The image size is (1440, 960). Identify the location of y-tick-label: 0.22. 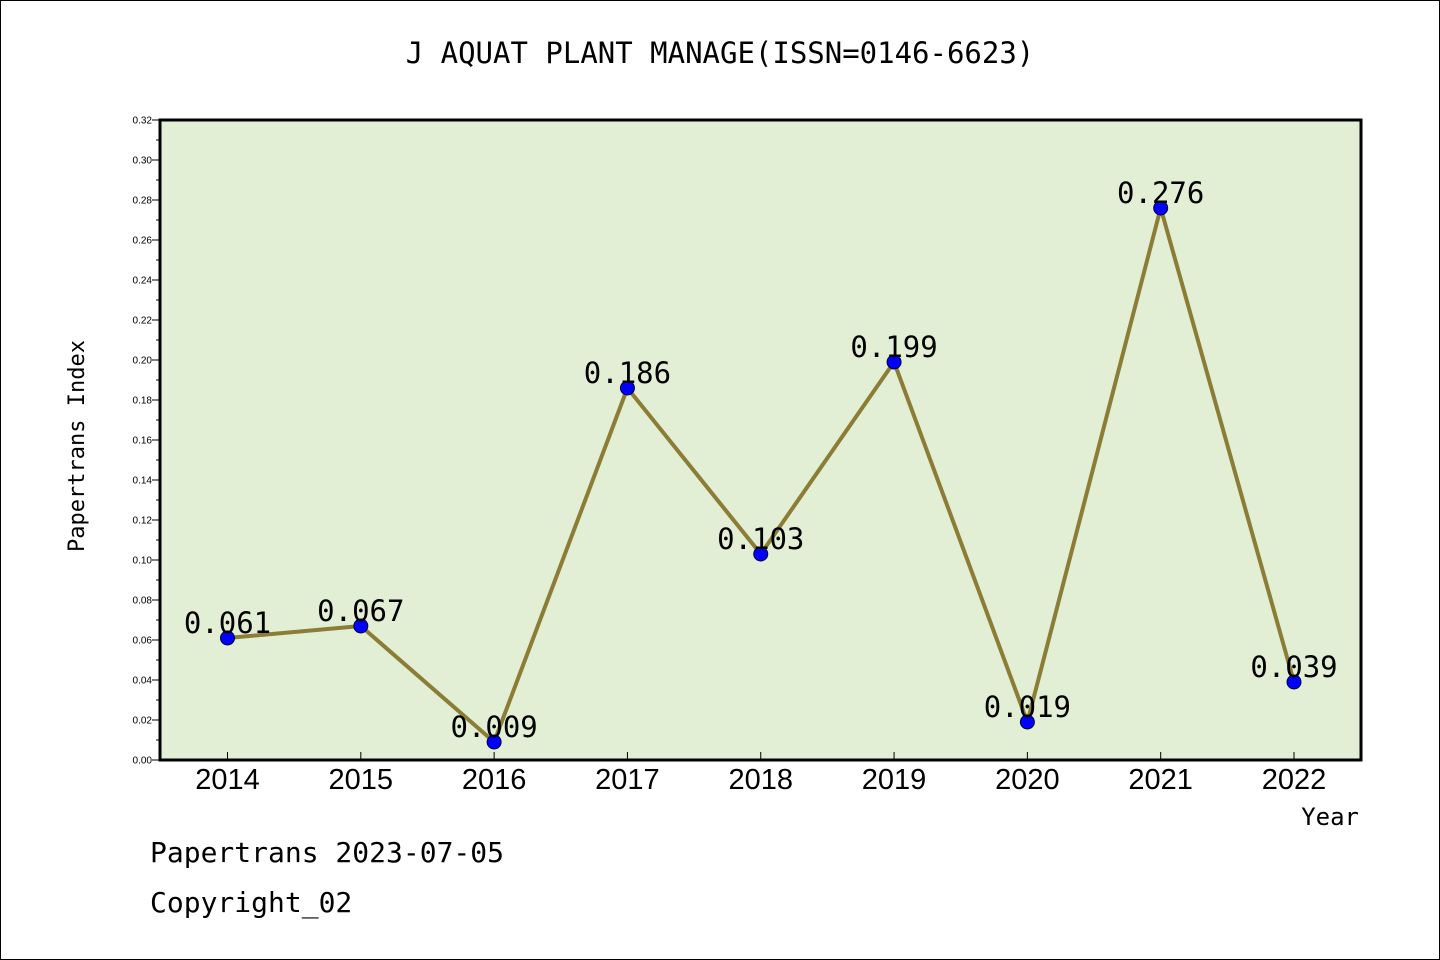
(143, 321).